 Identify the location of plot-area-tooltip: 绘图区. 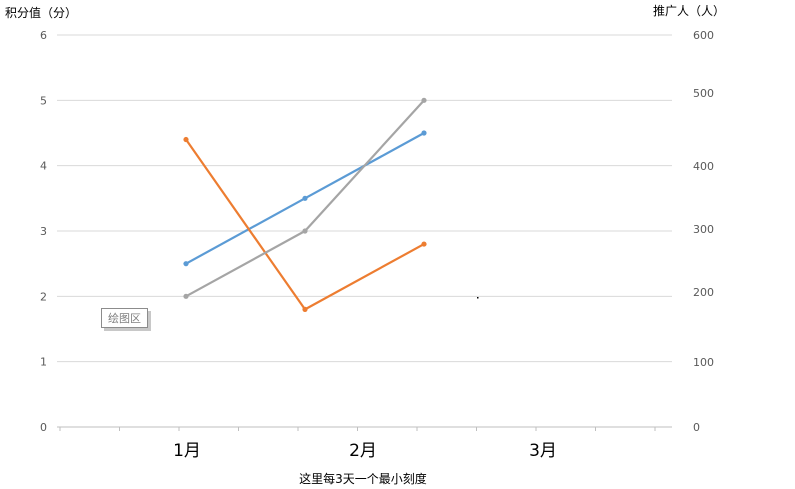
(126, 319).